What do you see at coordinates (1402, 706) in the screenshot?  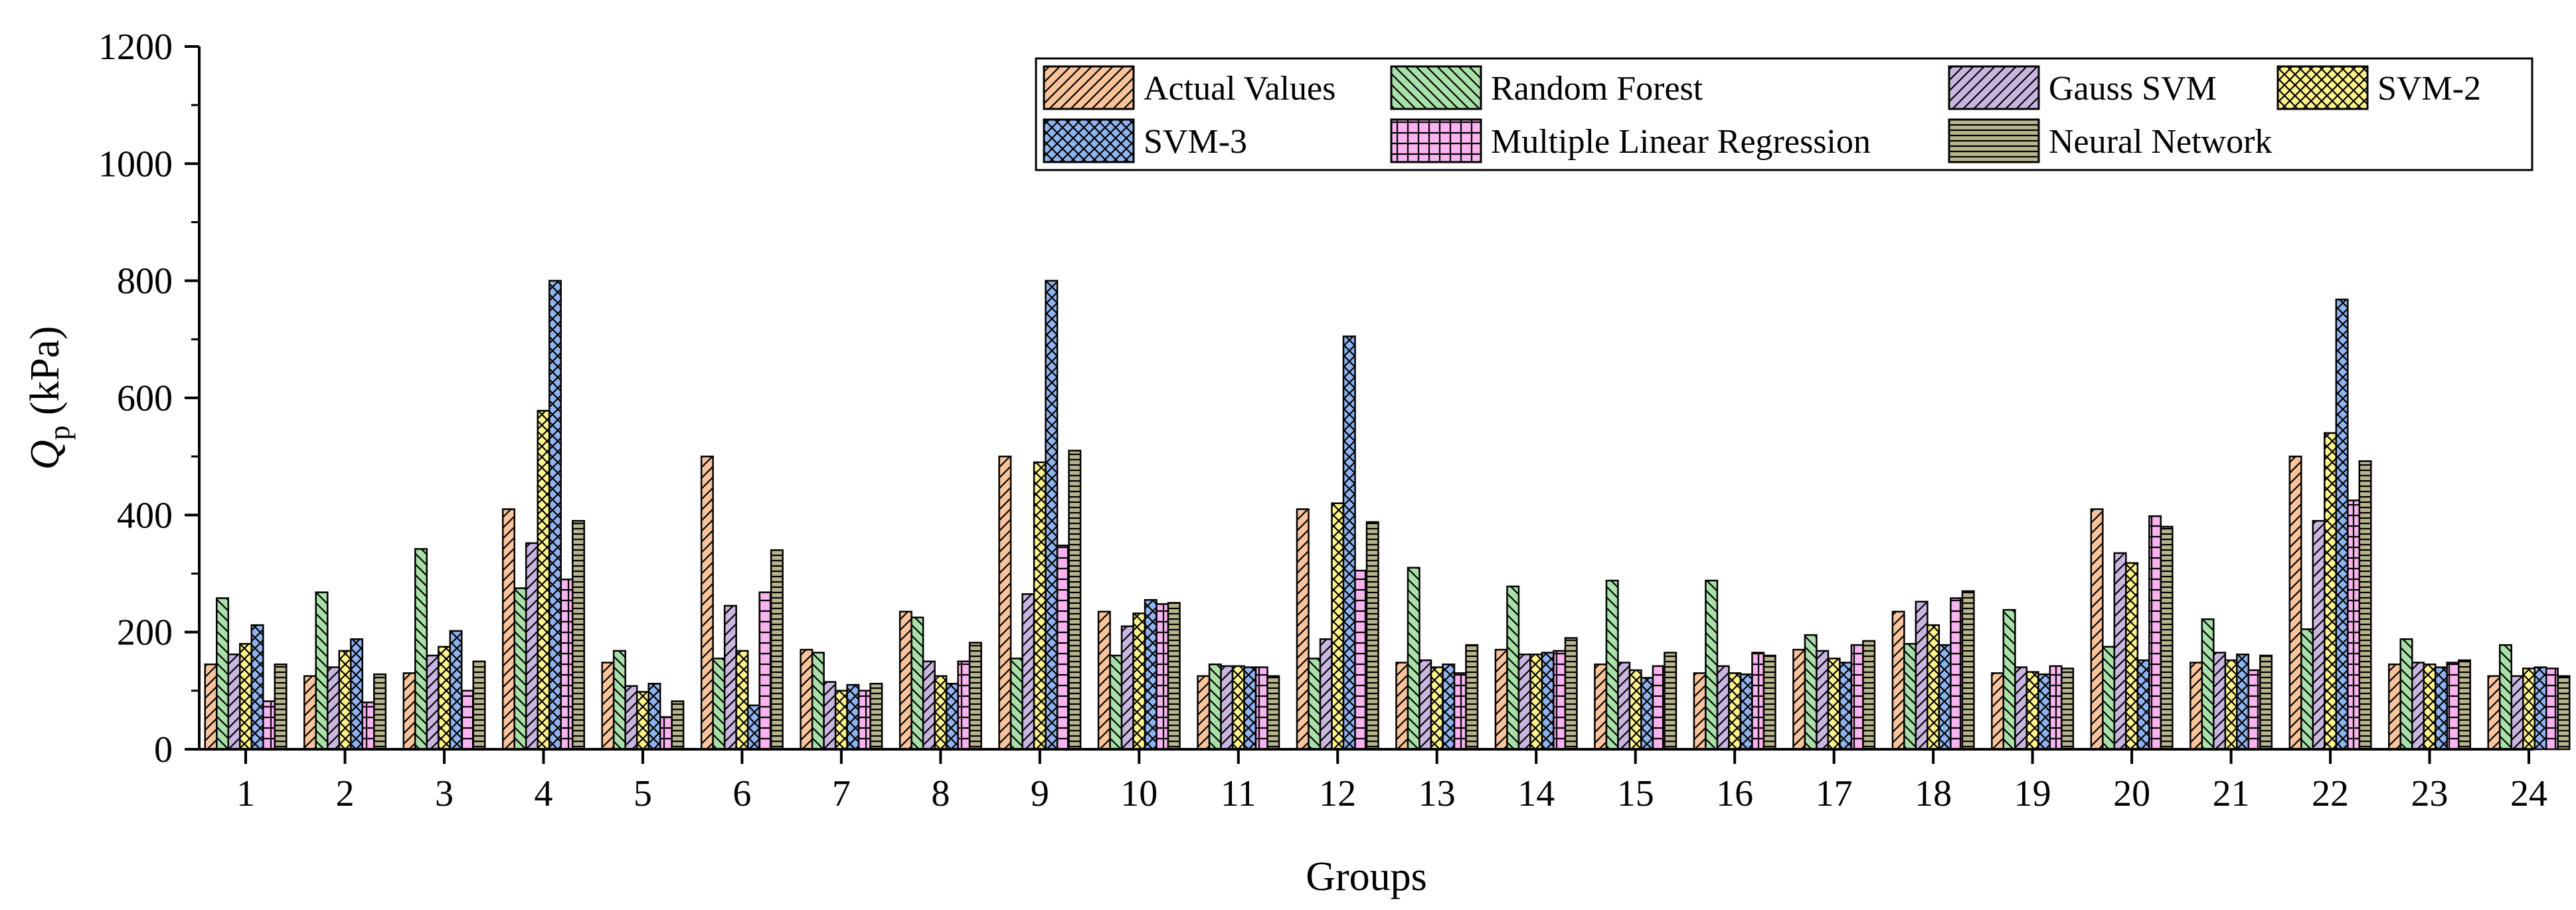 I see `bar-group-13-actual-values` at bounding box center [1402, 706].